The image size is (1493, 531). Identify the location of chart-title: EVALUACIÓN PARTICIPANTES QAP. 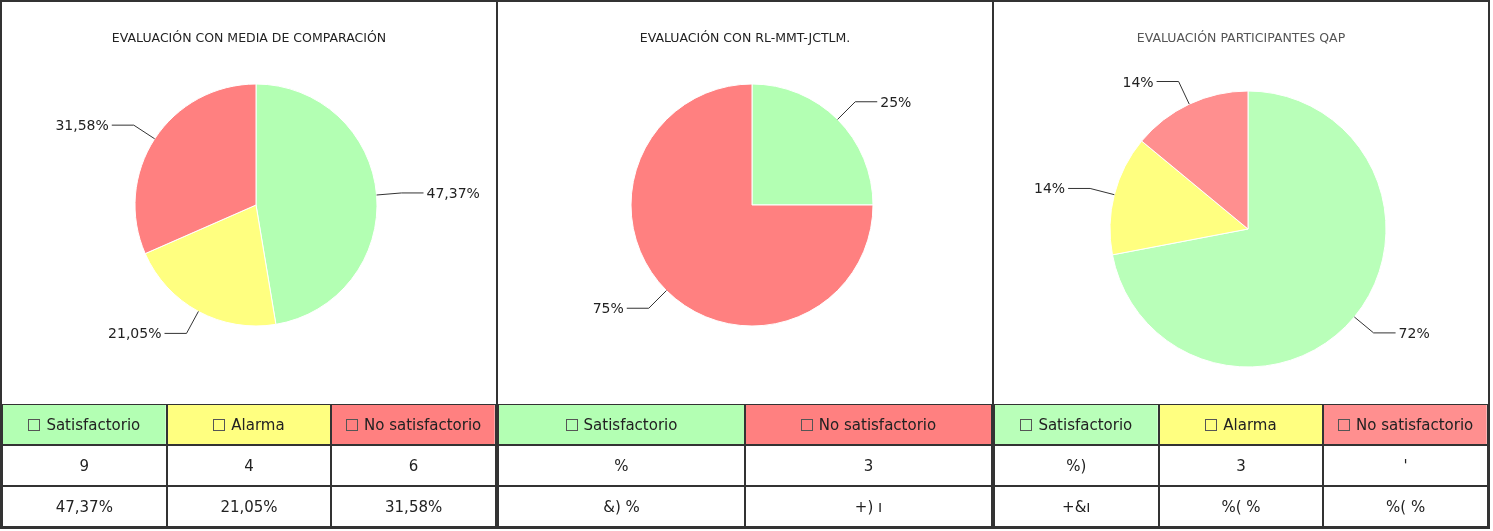
(1241, 37).